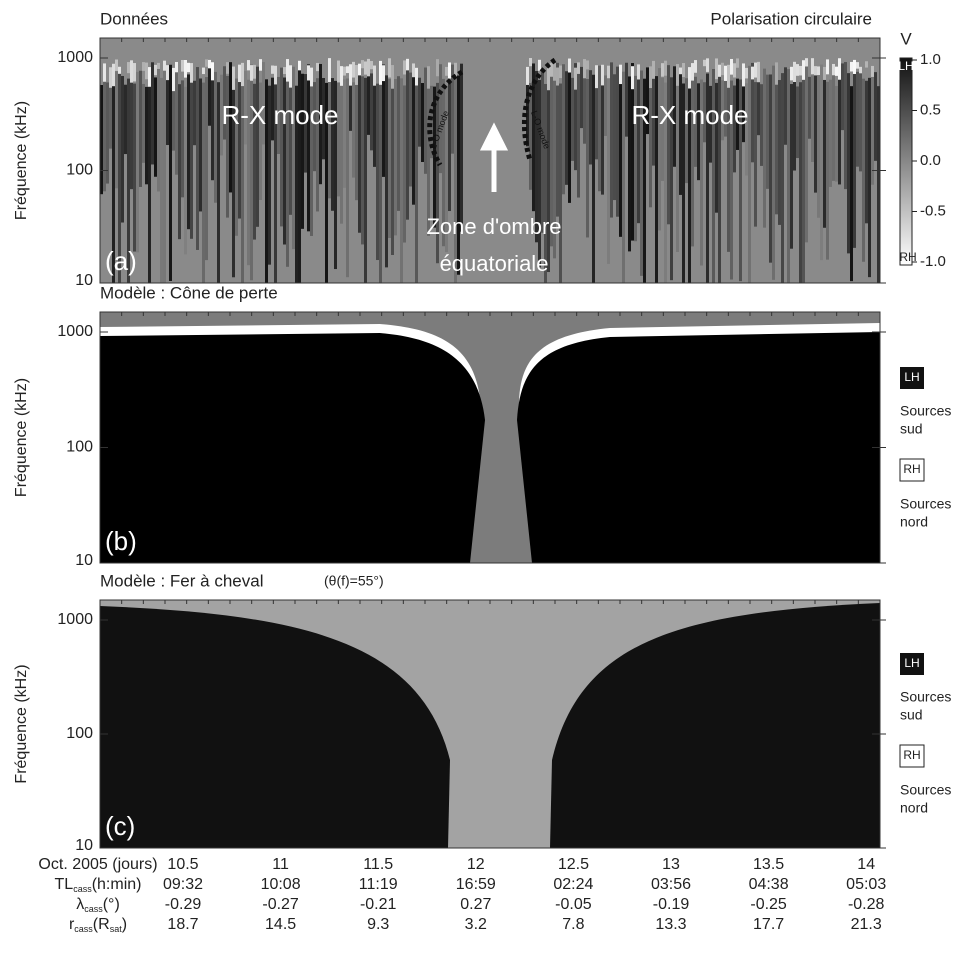 This screenshot has width=971, height=956. What do you see at coordinates (573, 924) in the screenshot?
I see `cell: 7.8` at bounding box center [573, 924].